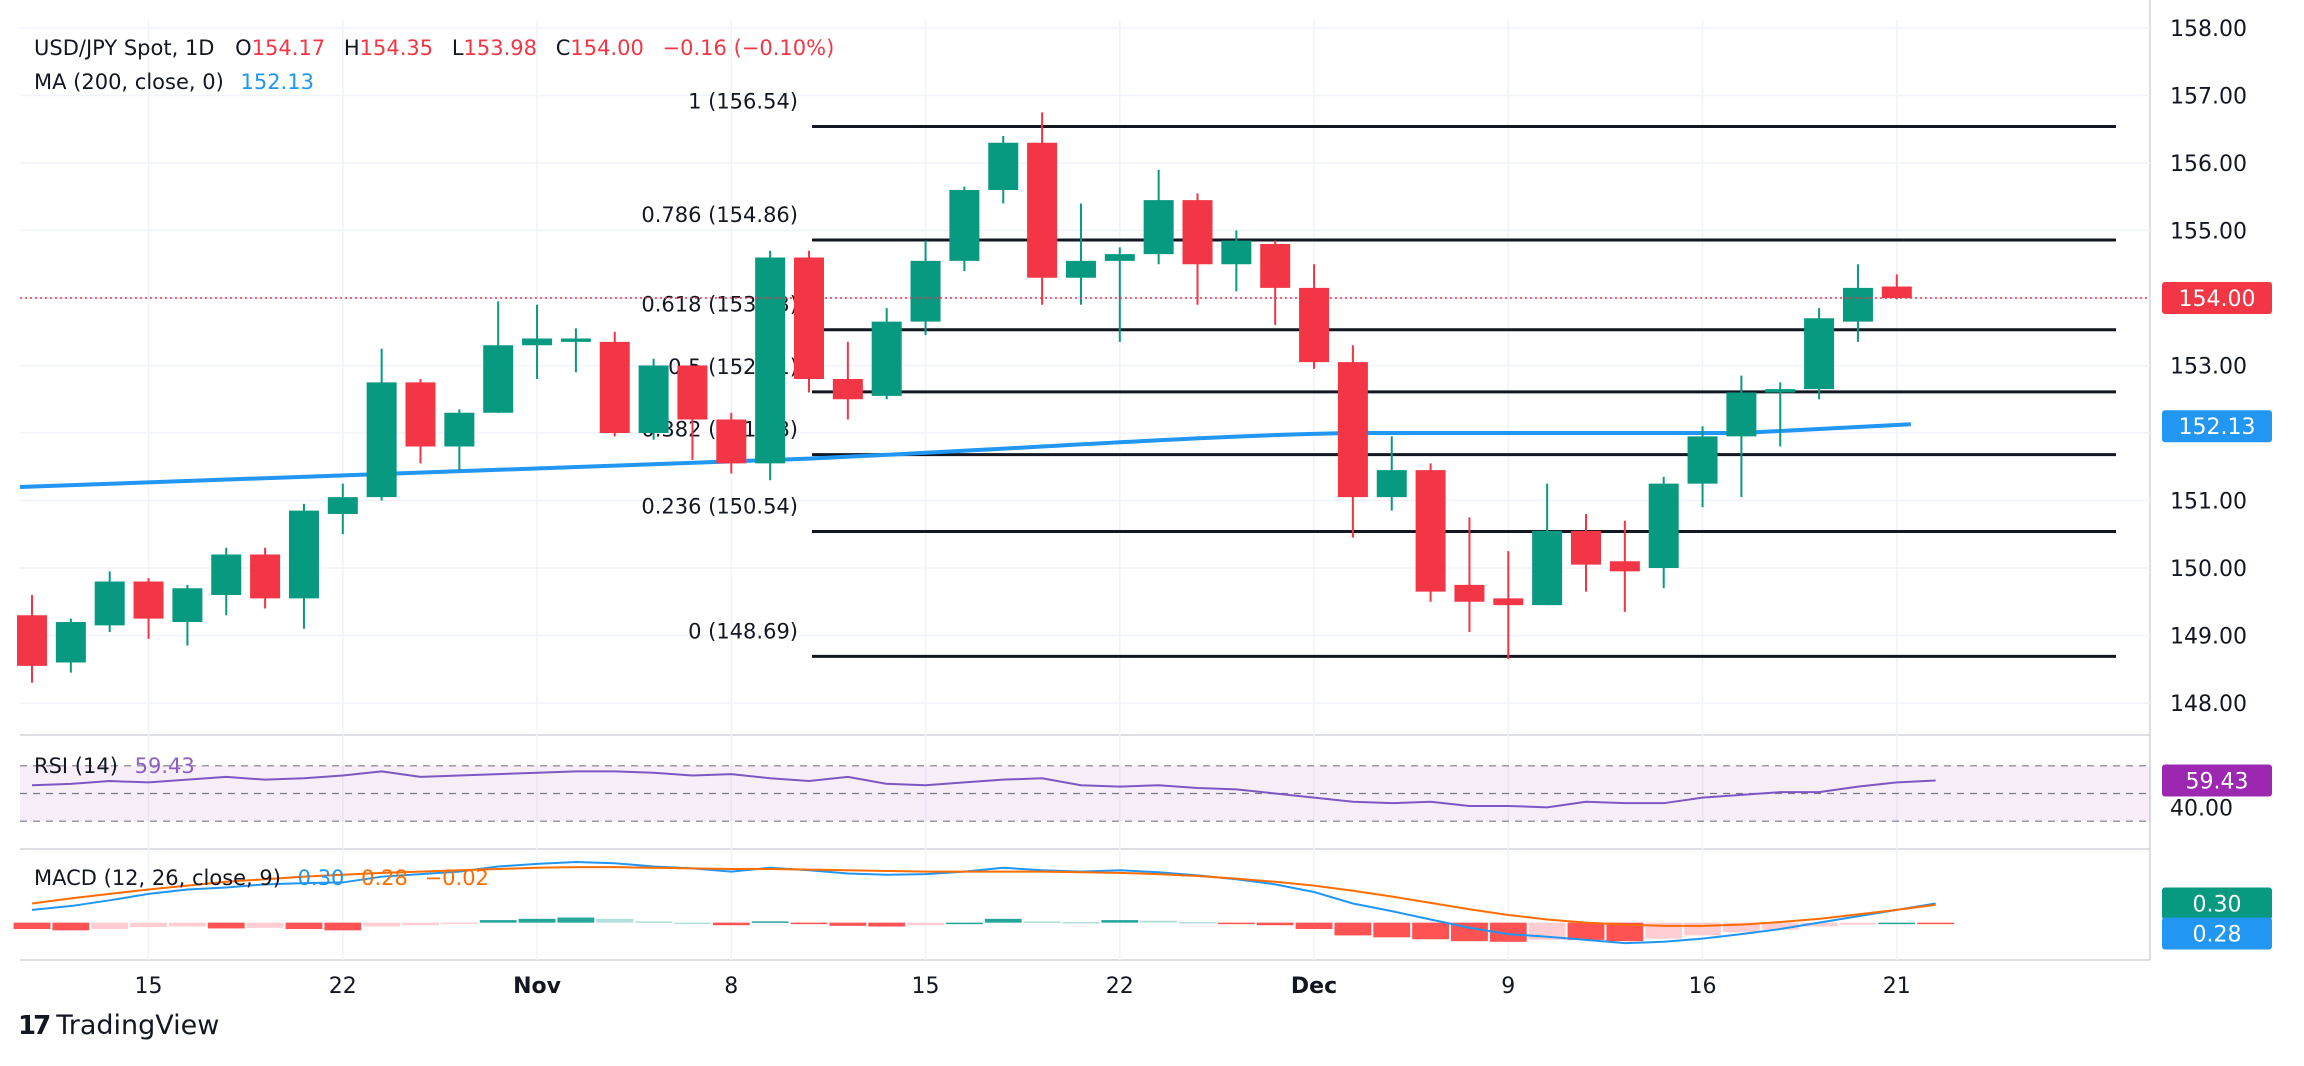 Image resolution: width=2304 pixels, height=1066 pixels. I want to click on ma-value: 152.13, so click(277, 82).